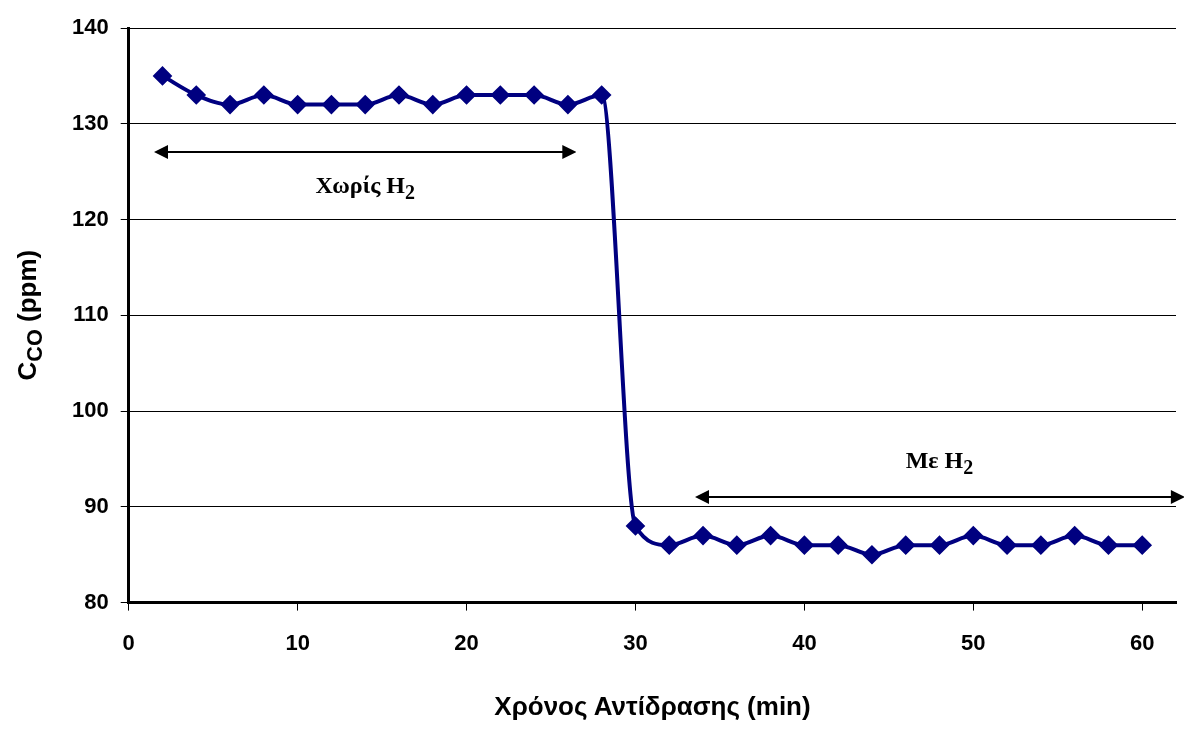 This screenshot has width=1187, height=747. Describe the element at coordinates (466, 642) in the screenshot. I see `x-tick-label: 20` at that location.